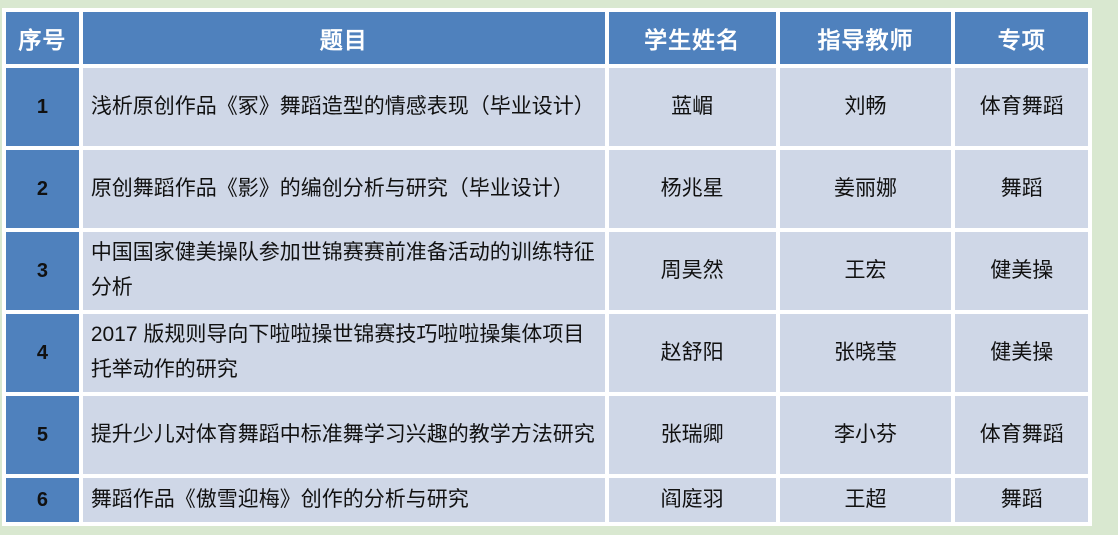 This screenshot has width=1118, height=535. What do you see at coordinates (692, 189) in the screenshot?
I see `student-cell: 杨兆星` at bounding box center [692, 189].